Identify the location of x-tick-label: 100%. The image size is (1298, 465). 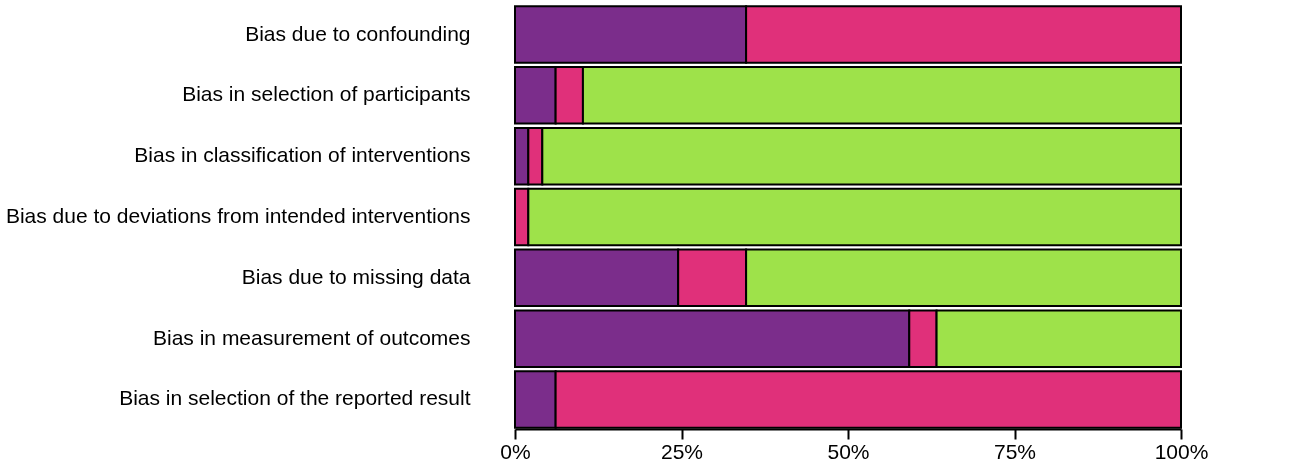
(1181, 451).